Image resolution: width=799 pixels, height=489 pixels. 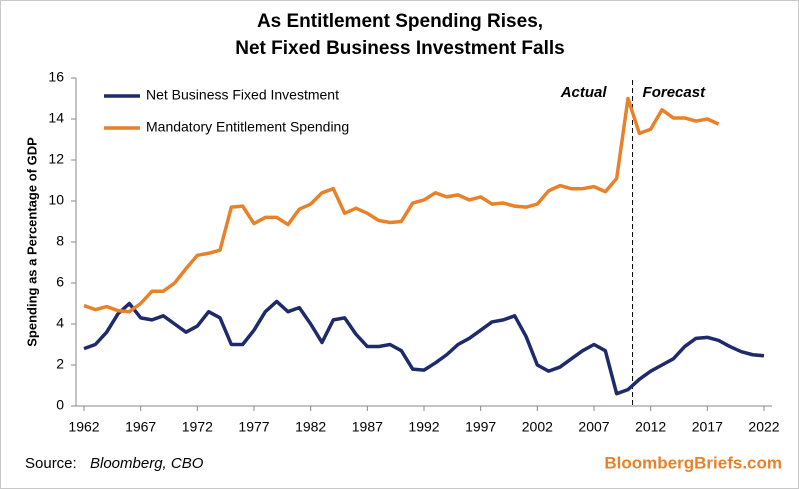 I want to click on y-axis-label: Spending as a Percentage of GDP, so click(x=31, y=242).